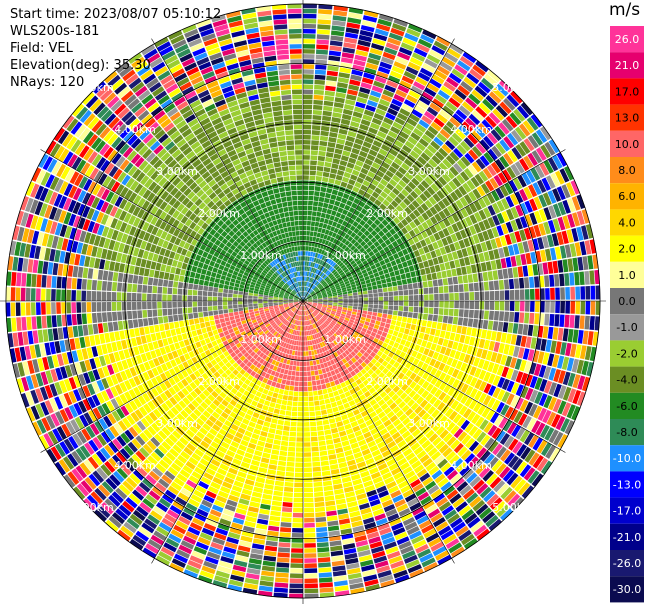 The height and width of the screenshot is (611, 647). What do you see at coordinates (115, 65) in the screenshot?
I see `elevation-label: Elevation(deg): 35.30` at bounding box center [115, 65].